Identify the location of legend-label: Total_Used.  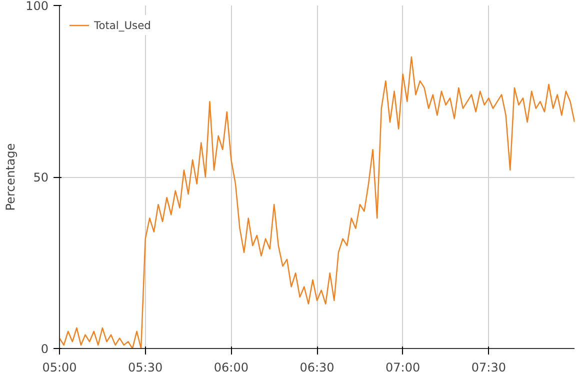
(122, 25).